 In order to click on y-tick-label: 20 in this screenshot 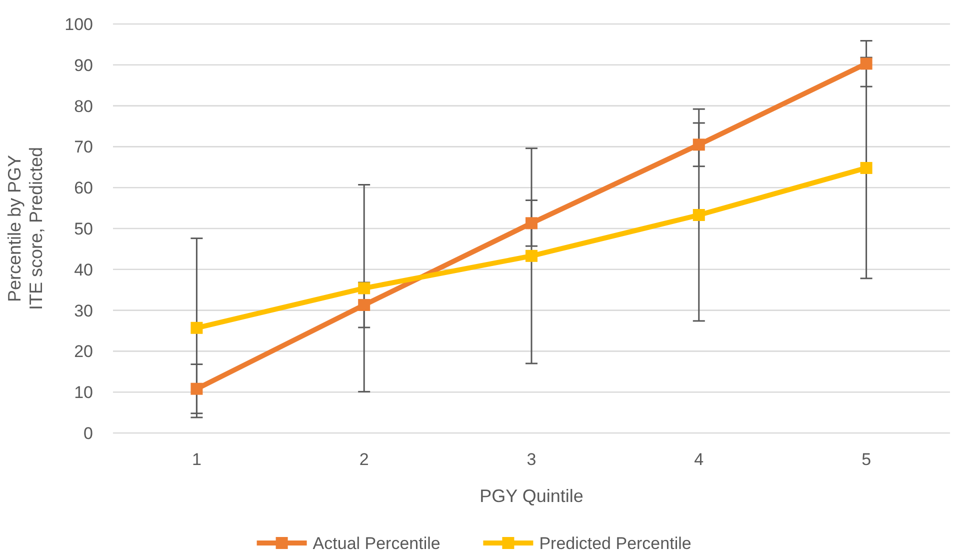, I will do `click(83, 352)`.